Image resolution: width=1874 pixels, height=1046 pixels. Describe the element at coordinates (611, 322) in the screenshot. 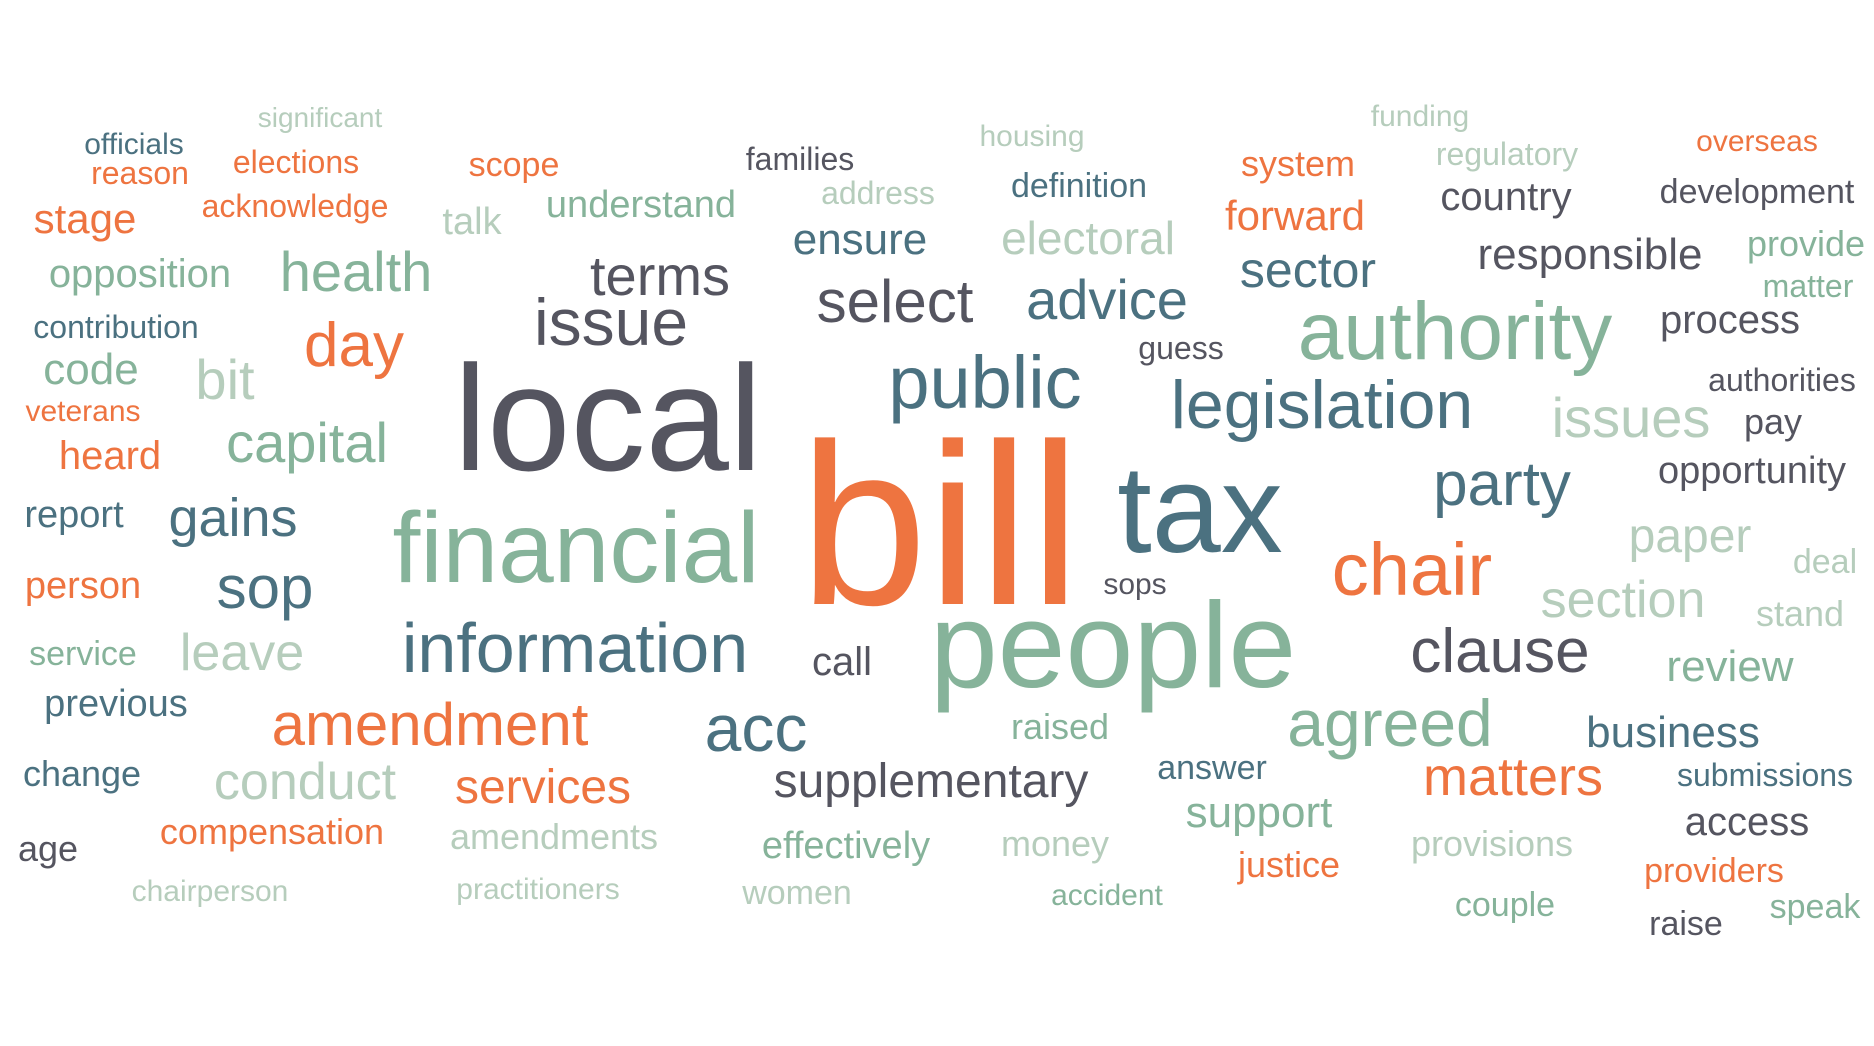

I see `word-issue: issue` at that location.